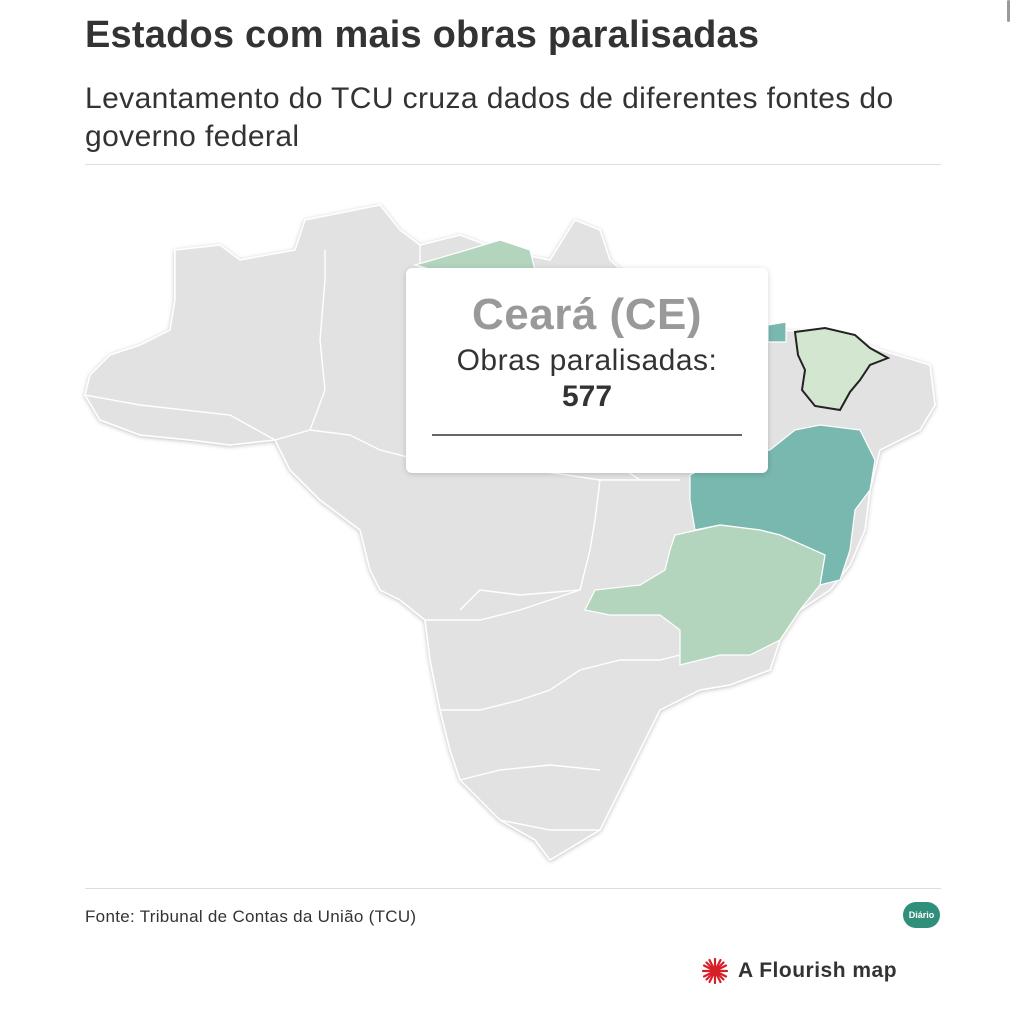 Image resolution: width=1024 pixels, height=1024 pixels. What do you see at coordinates (777, 332) in the screenshot?
I see `state-ma` at bounding box center [777, 332].